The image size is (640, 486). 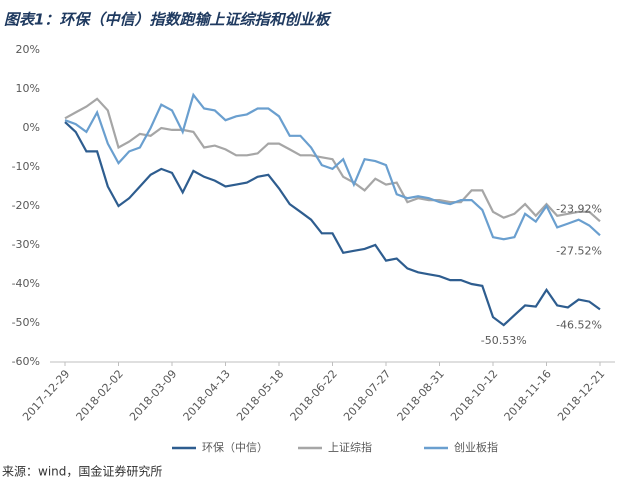 I want to click on x-tick-label: 2018-11-16, so click(x=528, y=395).